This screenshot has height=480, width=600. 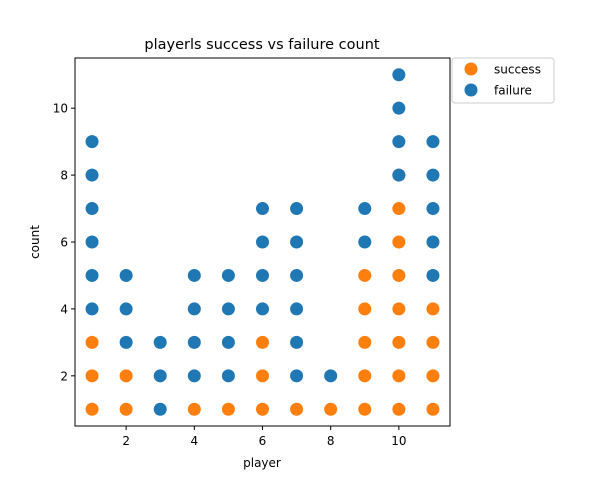 What do you see at coordinates (194, 441) in the screenshot?
I see `x-tick-label: 4` at bounding box center [194, 441].